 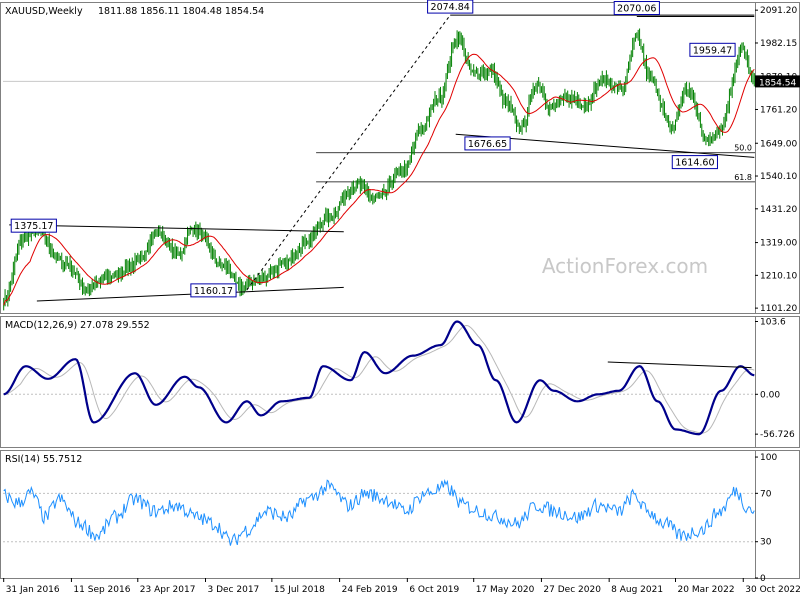 I want to click on price-label-text: 1160.17, so click(x=213, y=291).